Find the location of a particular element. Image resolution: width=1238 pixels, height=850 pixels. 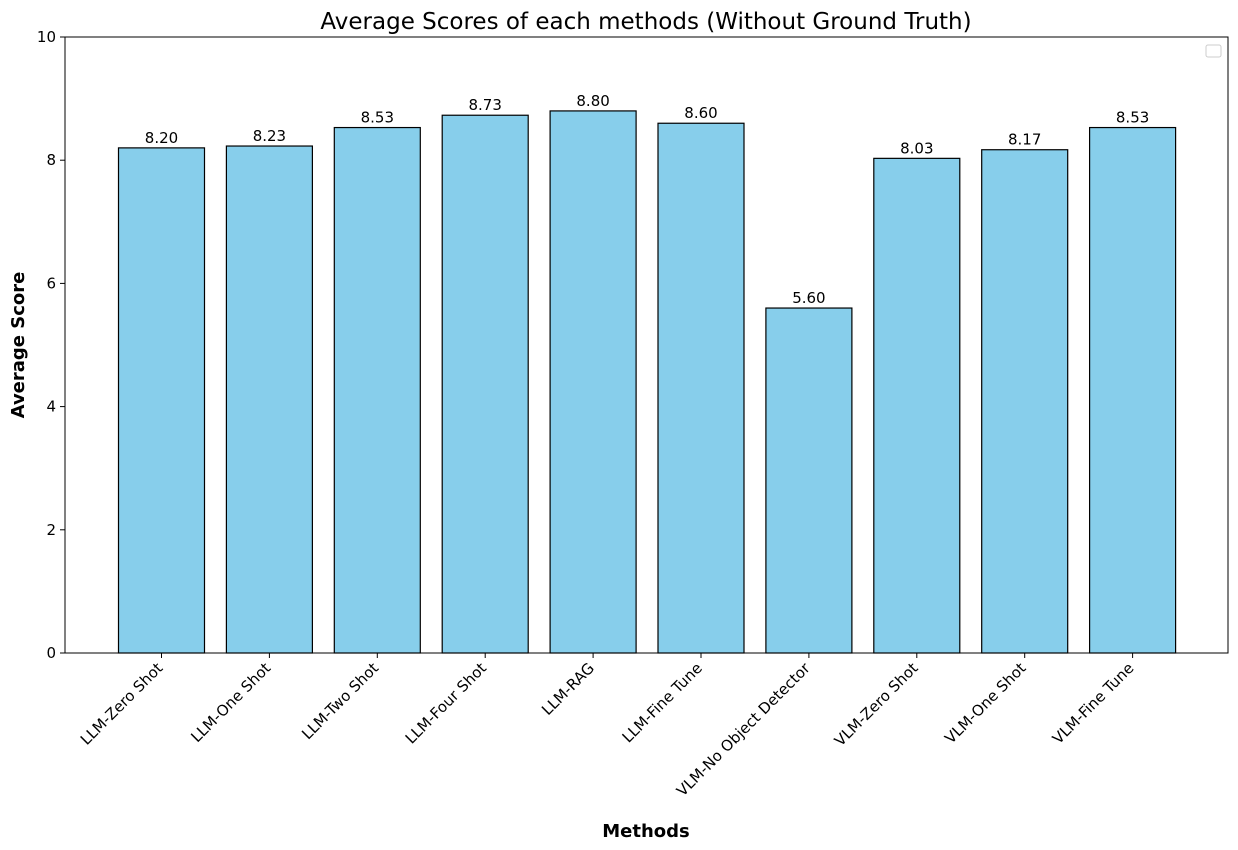

y-tick-label: 10 is located at coordinates (46, 37).